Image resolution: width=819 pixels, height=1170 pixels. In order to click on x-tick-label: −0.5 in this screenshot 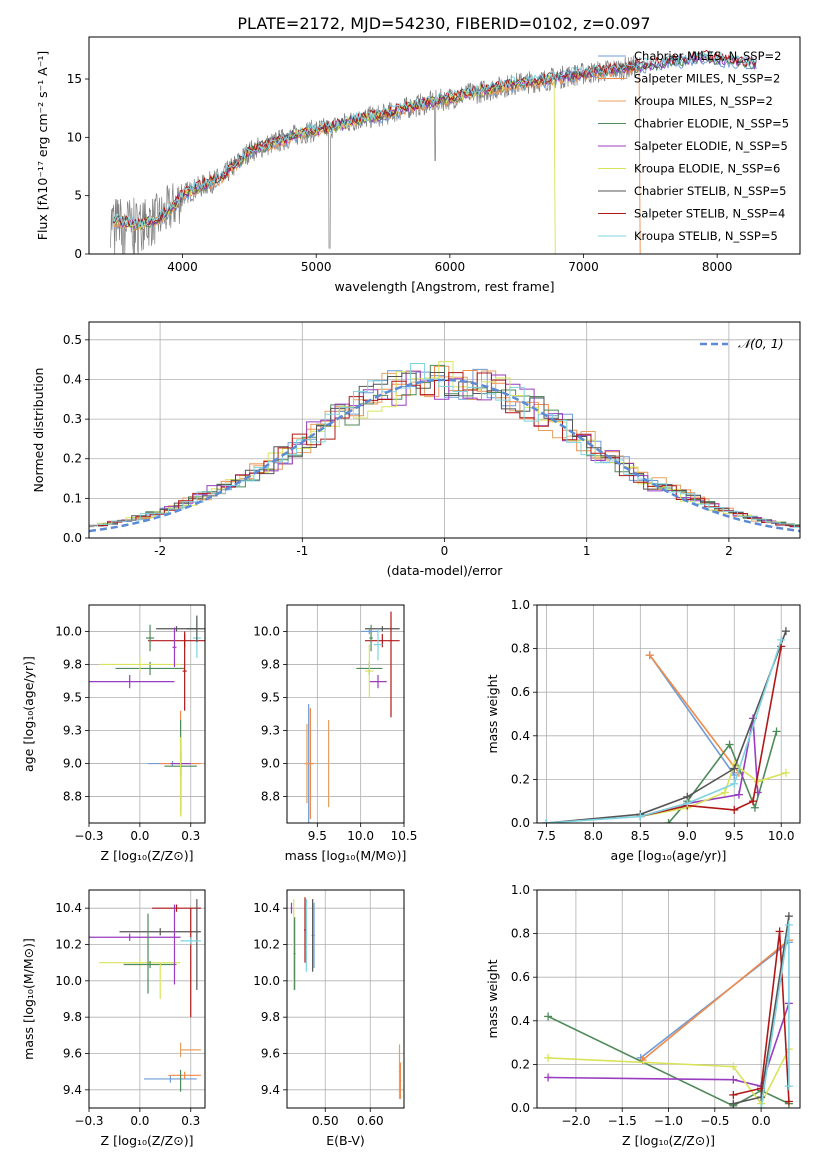, I will do `click(714, 1121)`.